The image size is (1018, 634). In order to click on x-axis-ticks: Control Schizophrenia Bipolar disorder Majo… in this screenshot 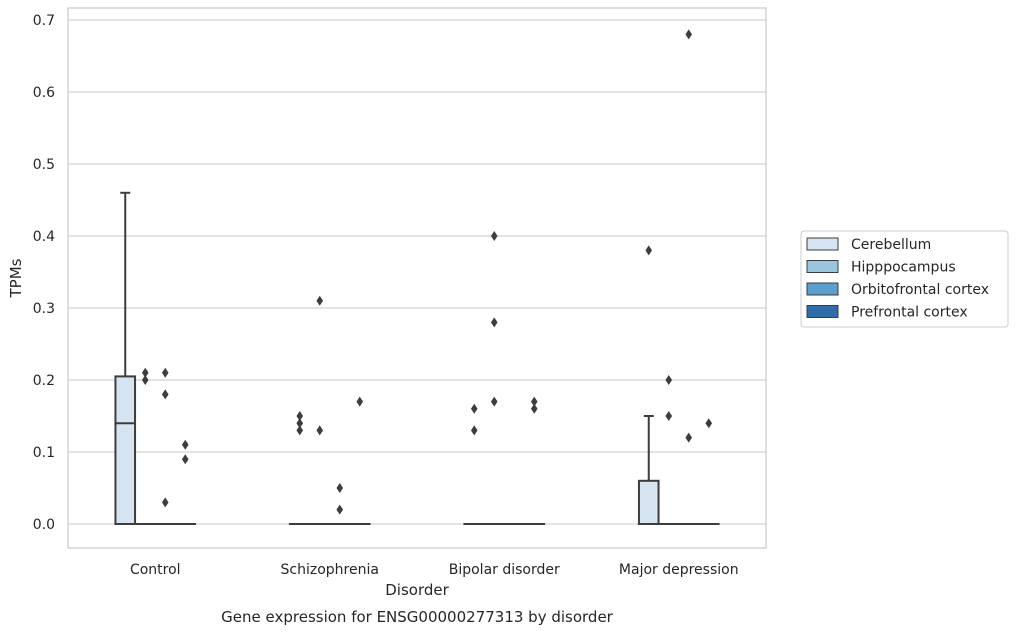, I will do `click(434, 570)`.